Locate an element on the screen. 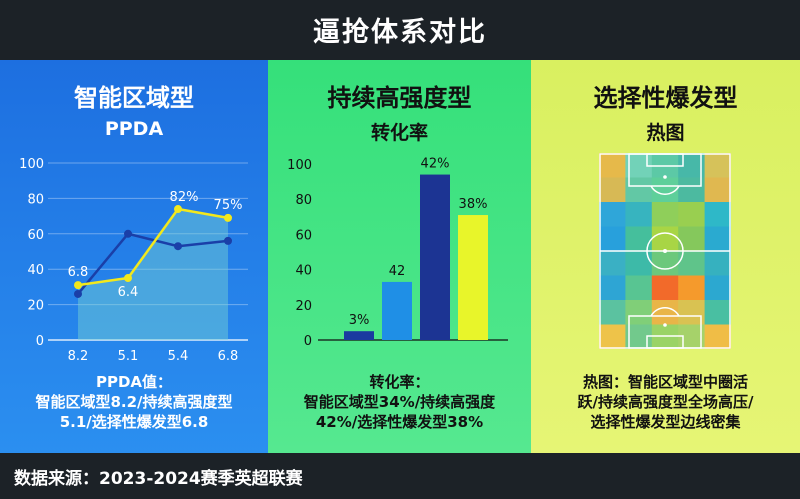  note-line: 转化率： is located at coordinates (399, 382).